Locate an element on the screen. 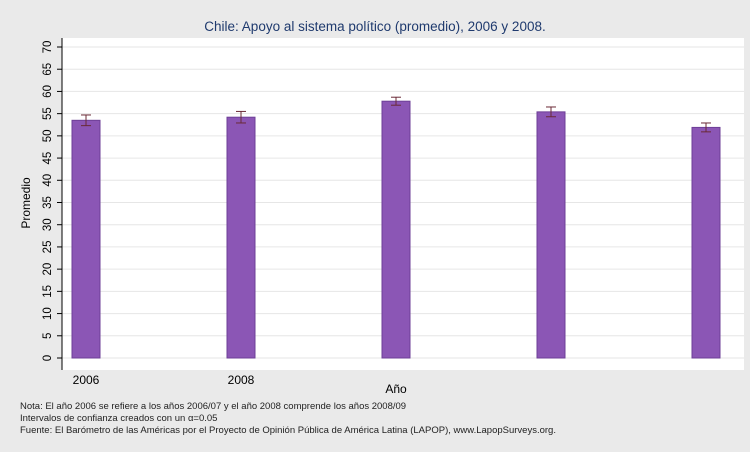  y-tick-label: 50 is located at coordinates (48, 135).